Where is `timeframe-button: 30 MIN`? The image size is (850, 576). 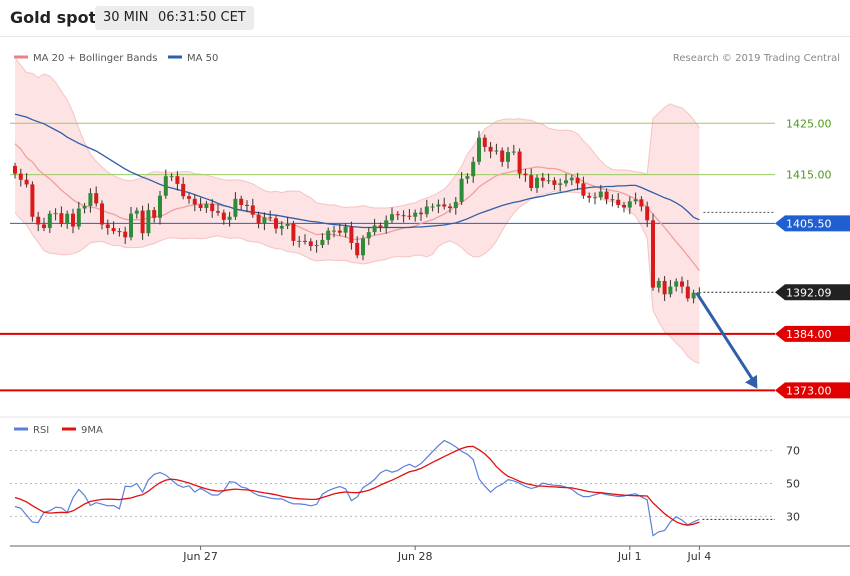 timeframe-button: 30 MIN is located at coordinates (126, 18).